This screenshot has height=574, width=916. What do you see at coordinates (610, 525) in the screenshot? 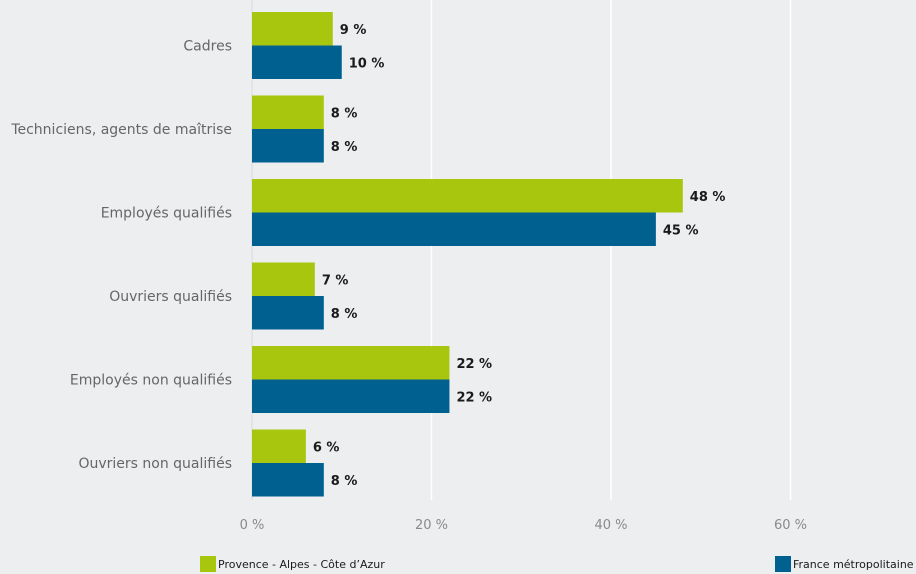
I see `x-tick-label: 40 %` at bounding box center [610, 525].